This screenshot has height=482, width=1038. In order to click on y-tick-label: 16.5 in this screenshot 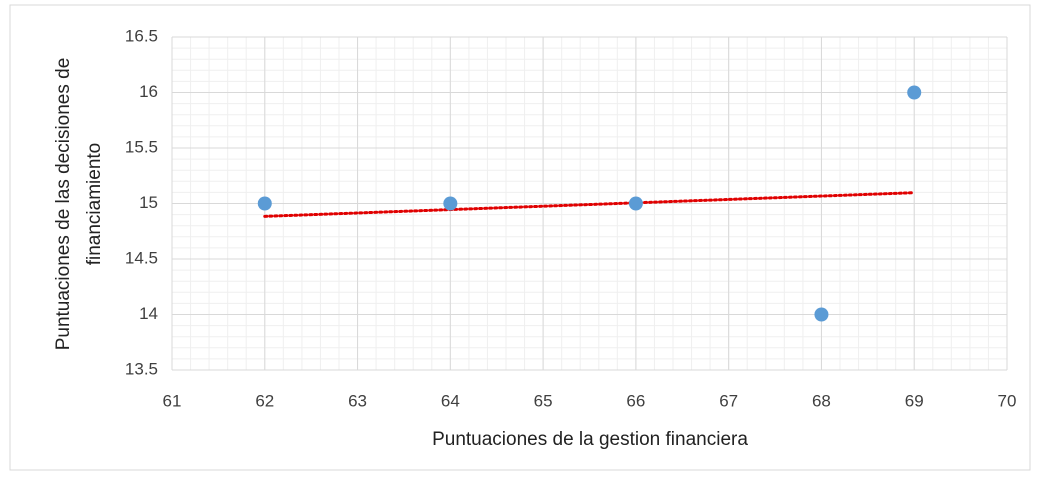, I will do `click(141, 35)`.